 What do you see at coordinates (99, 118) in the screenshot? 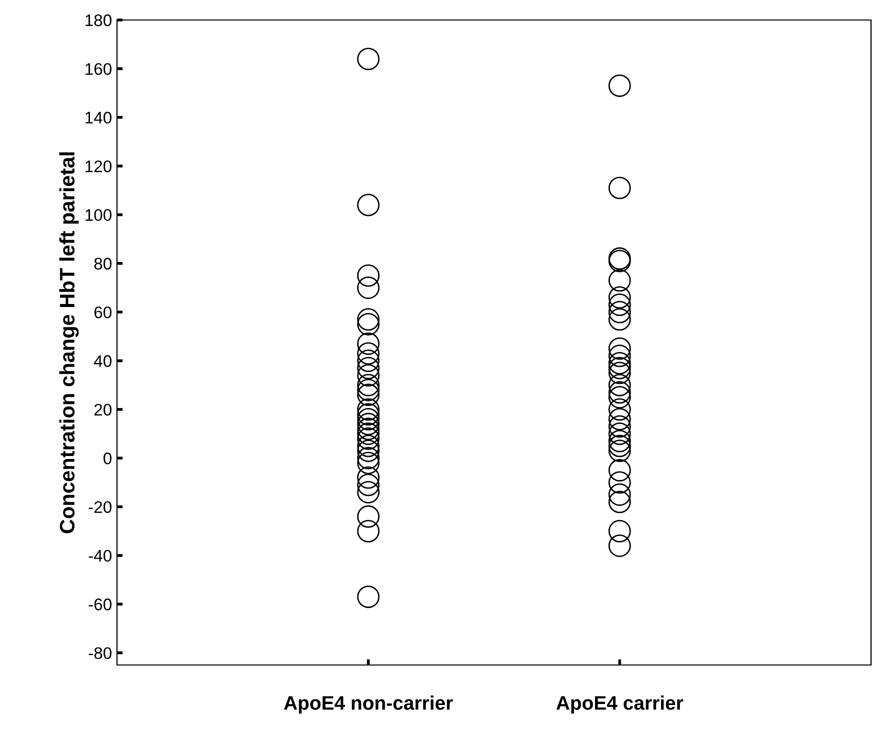
I see `y-tick-label: 140` at bounding box center [99, 118].